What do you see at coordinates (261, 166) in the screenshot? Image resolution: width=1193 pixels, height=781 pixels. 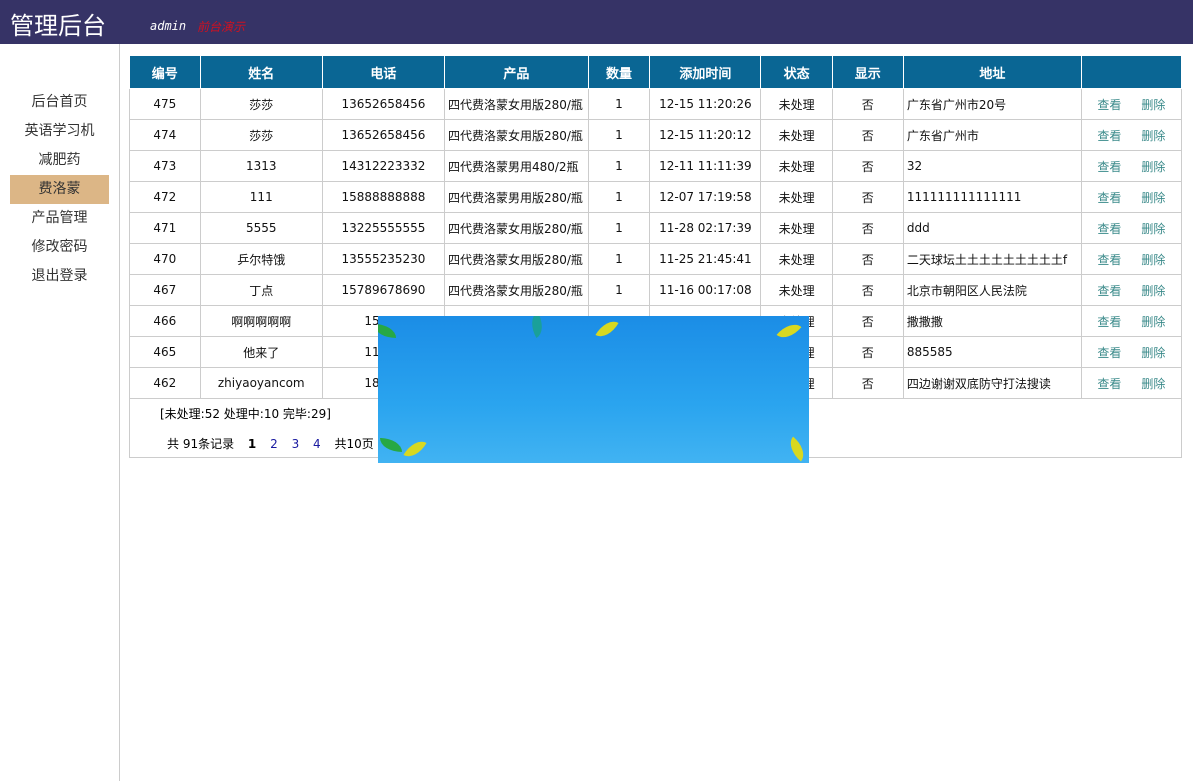 I see `table-cell: 1313` at bounding box center [261, 166].